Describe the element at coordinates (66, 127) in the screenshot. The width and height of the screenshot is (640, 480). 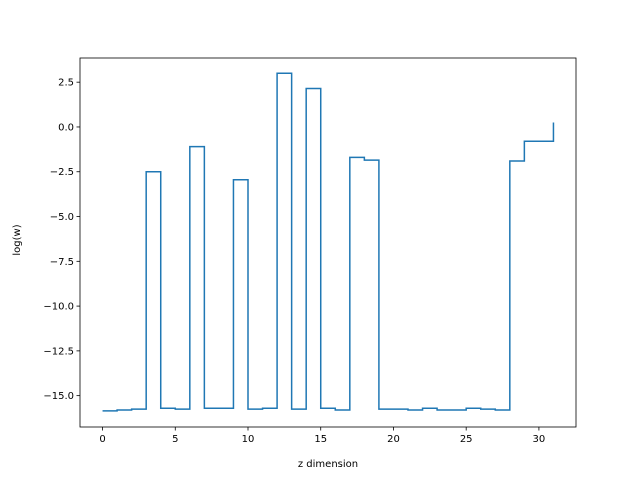
I see `y-tick-label: 0.0` at that location.